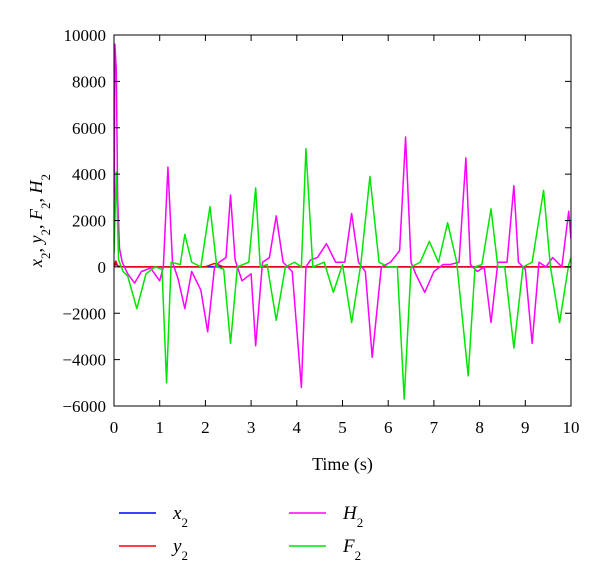 The image size is (600, 576). I want to click on x-axis-label: Time (s), so click(342, 464).